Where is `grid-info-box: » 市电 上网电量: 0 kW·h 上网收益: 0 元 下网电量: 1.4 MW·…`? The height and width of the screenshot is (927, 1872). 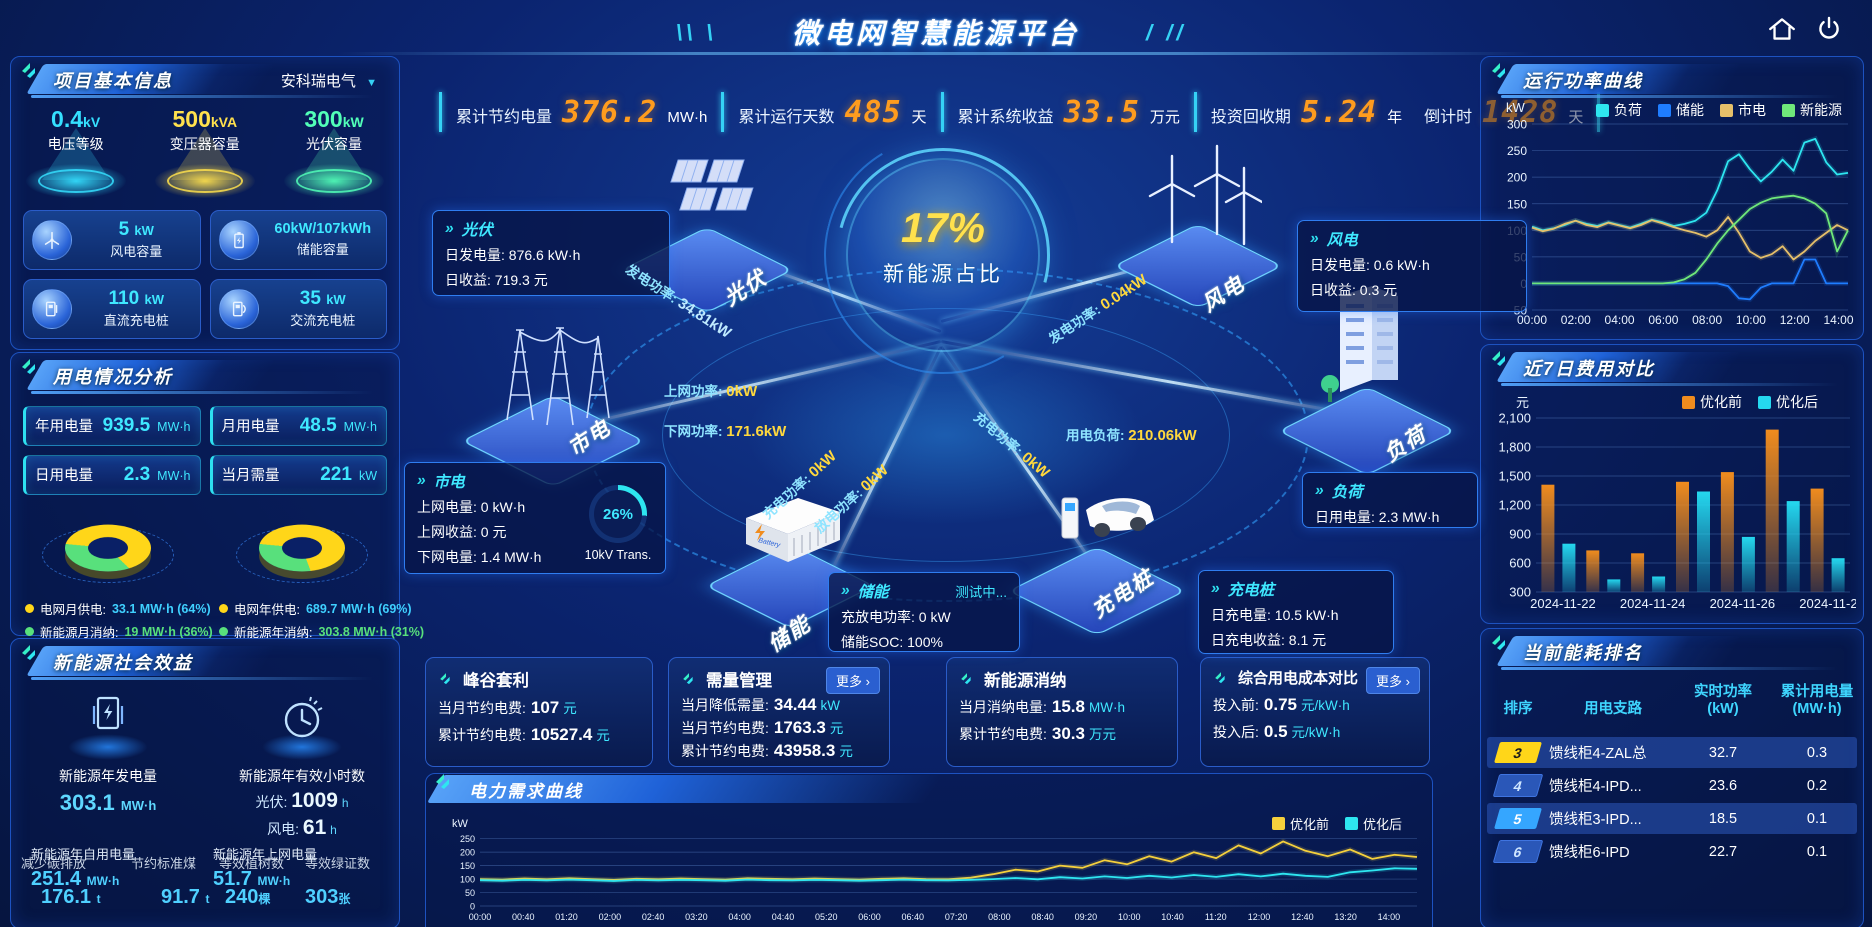
grid-info-box: » 市电 上网电量: 0 kW·h 上网收益: 0 元 下网电量: 1.4 MW·… is located at coordinates (535, 518).